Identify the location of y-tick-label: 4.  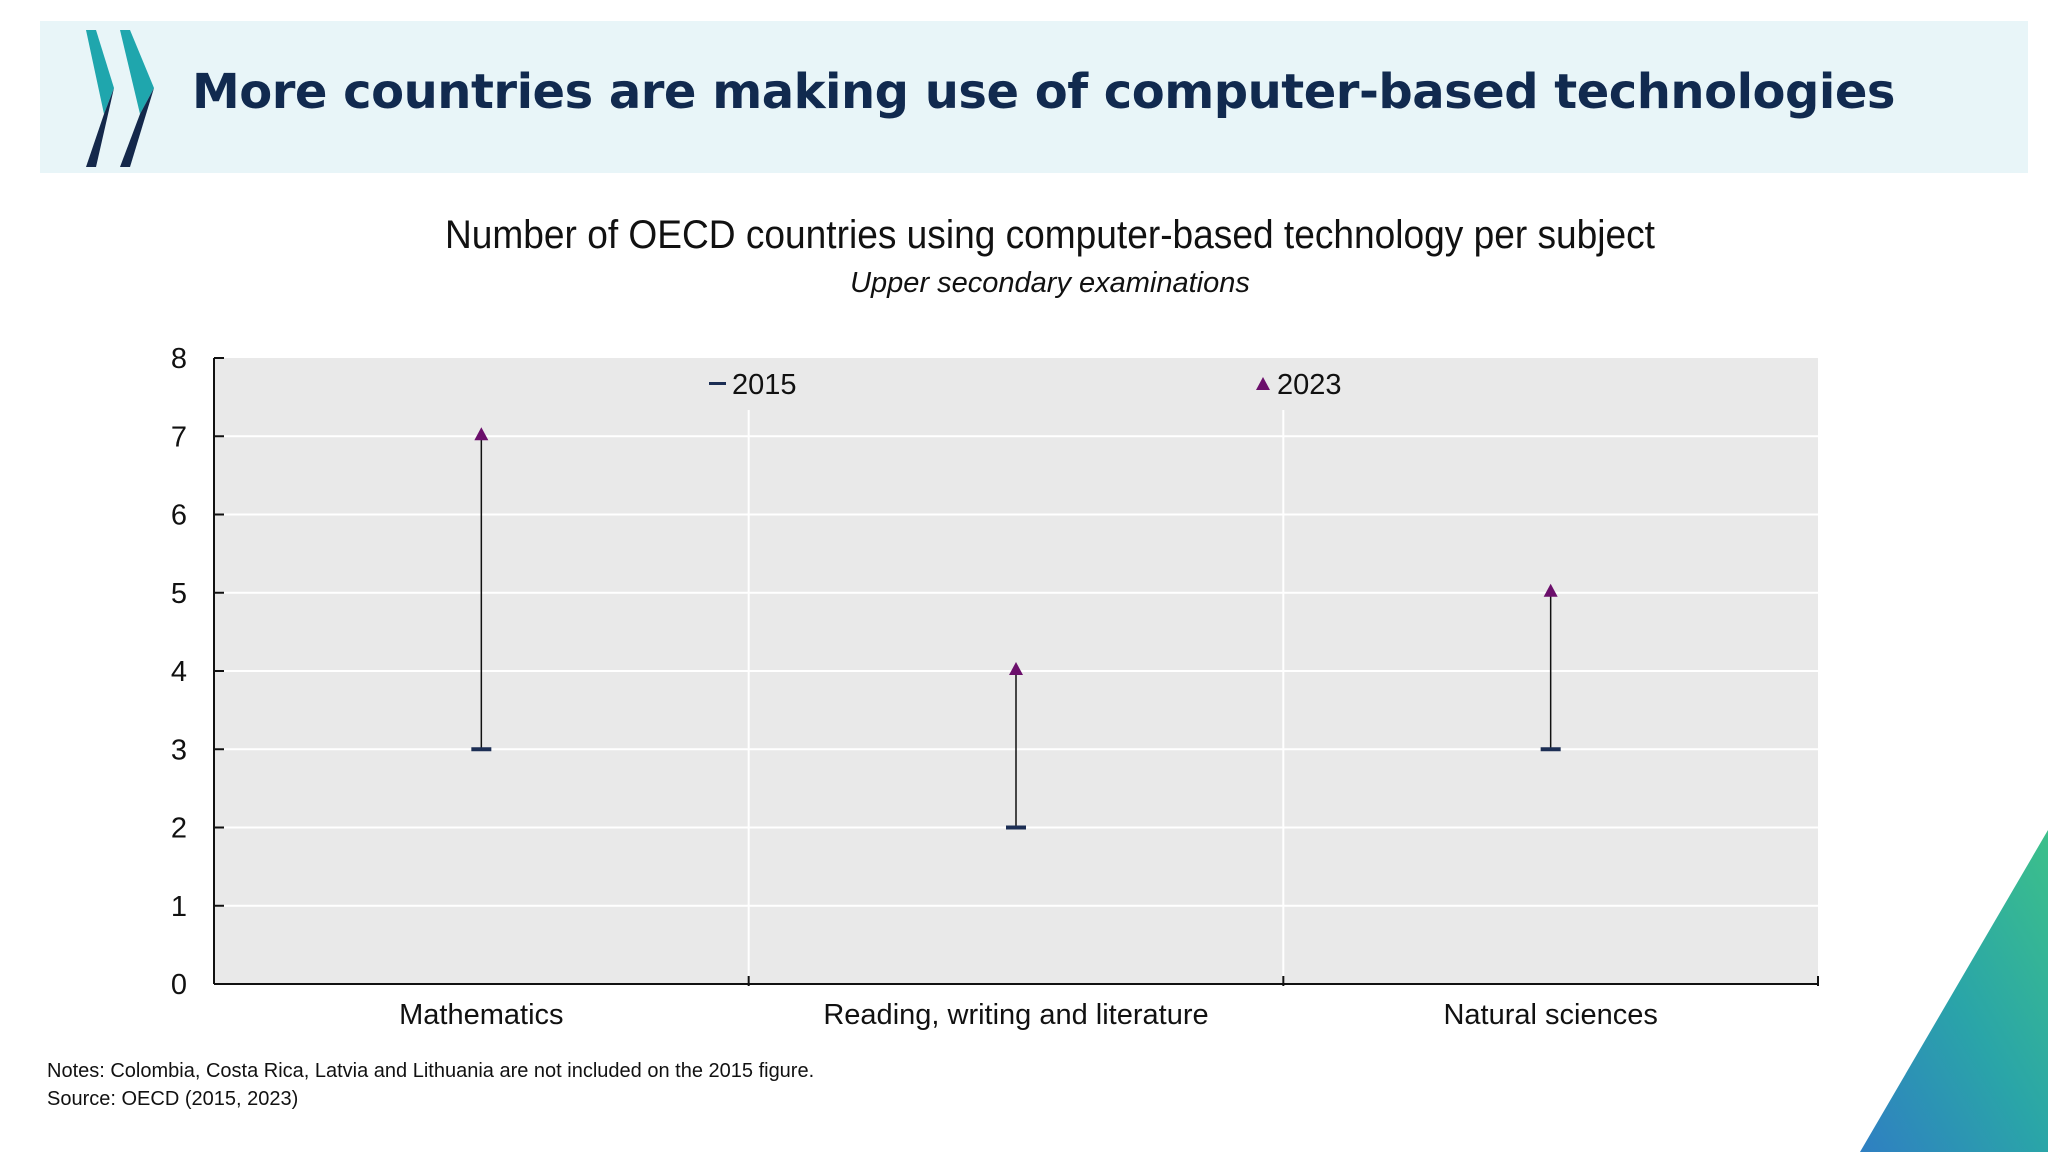
(179, 672).